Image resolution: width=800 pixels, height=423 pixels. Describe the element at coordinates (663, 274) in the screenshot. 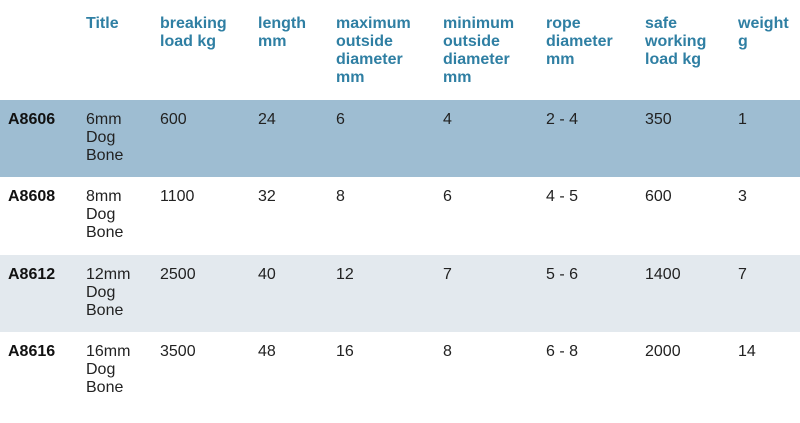

I see `table-cell: 1400` at that location.